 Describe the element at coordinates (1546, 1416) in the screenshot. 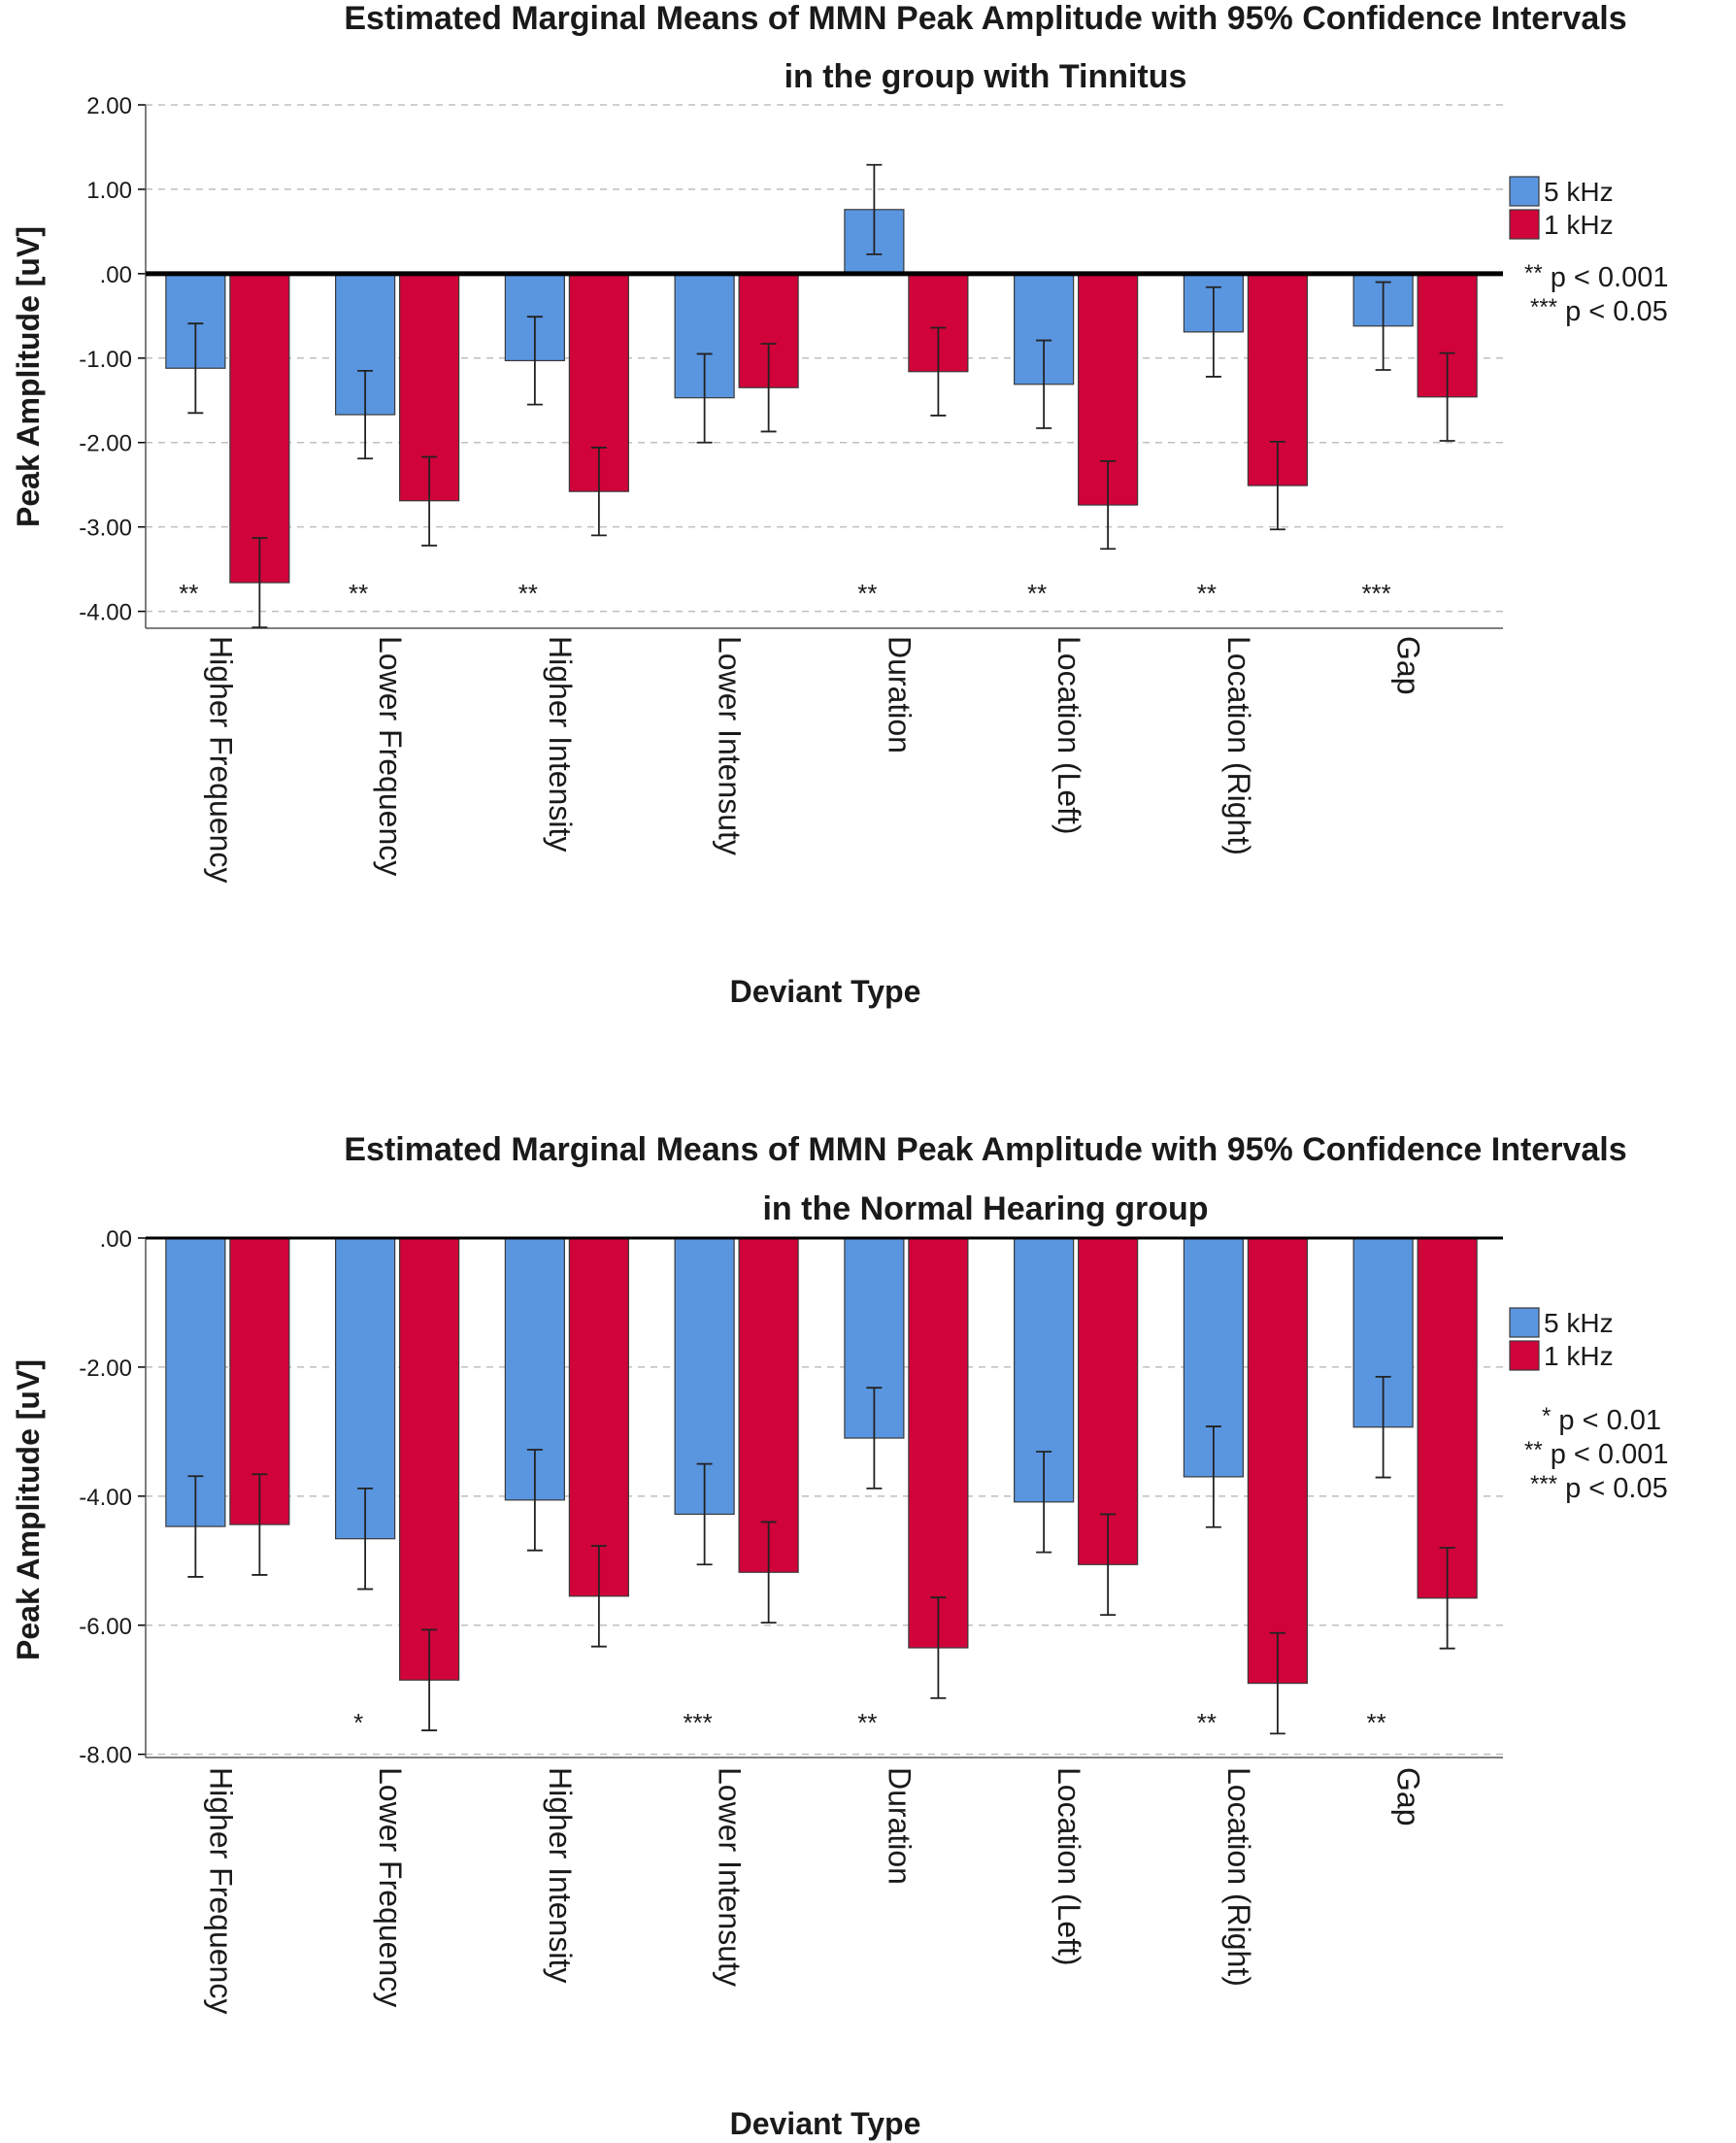

I see `note-stars: *` at that location.